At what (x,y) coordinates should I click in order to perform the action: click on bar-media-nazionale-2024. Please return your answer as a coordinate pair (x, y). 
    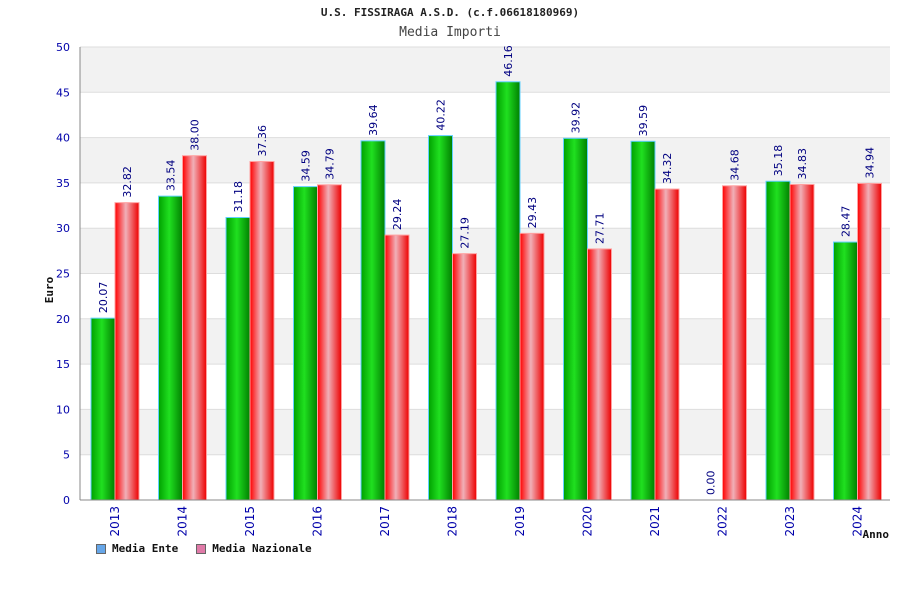
    Looking at the image, I should click on (869, 341).